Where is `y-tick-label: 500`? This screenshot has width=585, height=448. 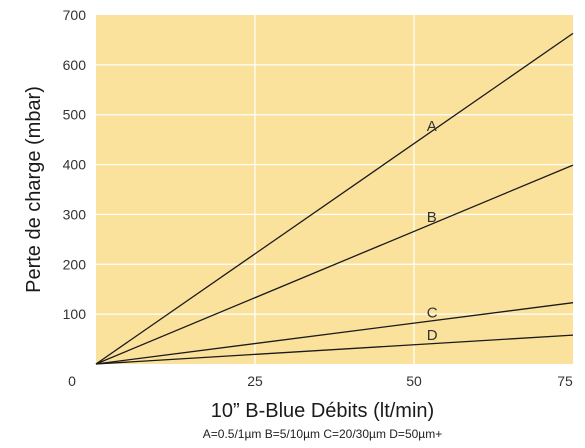 y-tick-label: 500 is located at coordinates (75, 115).